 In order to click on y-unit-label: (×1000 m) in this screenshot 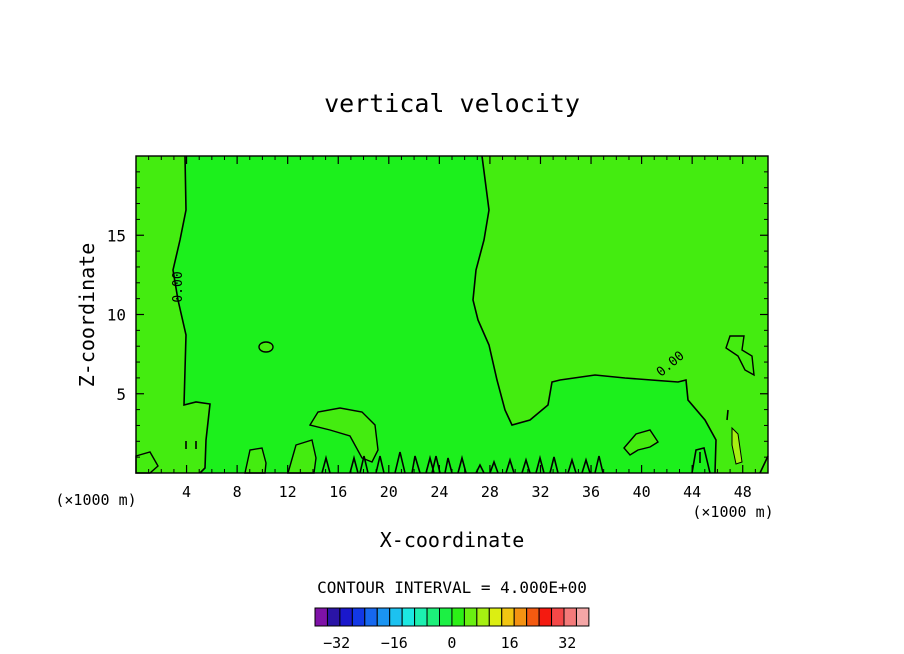, I will do `click(95, 500)`.